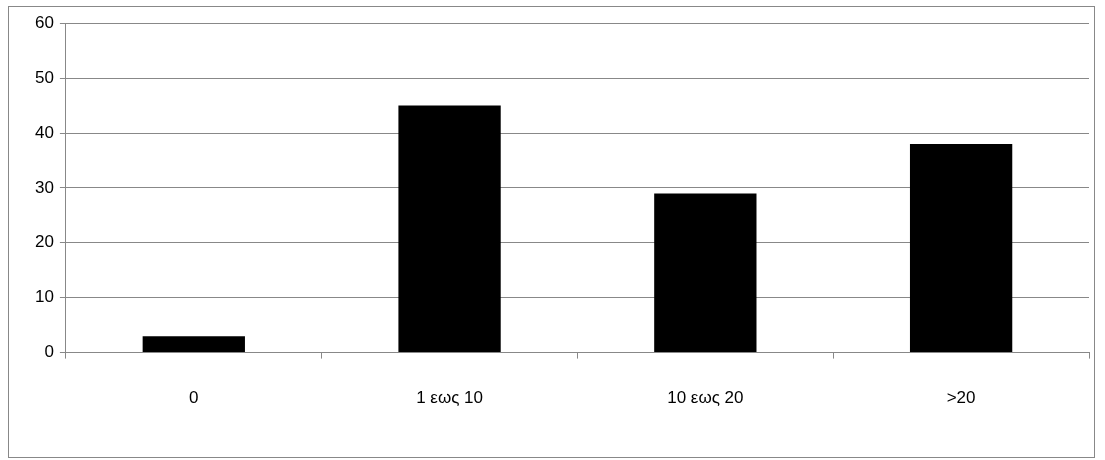 Image resolution: width=1105 pixels, height=460 pixels. I want to click on y-tick-label: 10, so click(44, 297).